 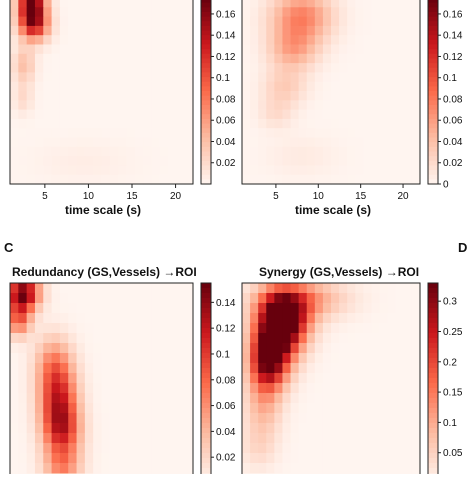 What do you see at coordinates (89, 196) in the screenshot?
I see `x-tick-label: 10` at bounding box center [89, 196].